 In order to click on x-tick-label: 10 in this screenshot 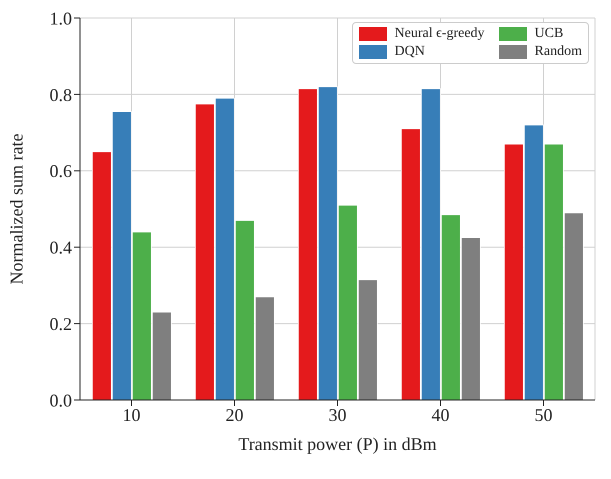, I will do `click(131, 414)`.